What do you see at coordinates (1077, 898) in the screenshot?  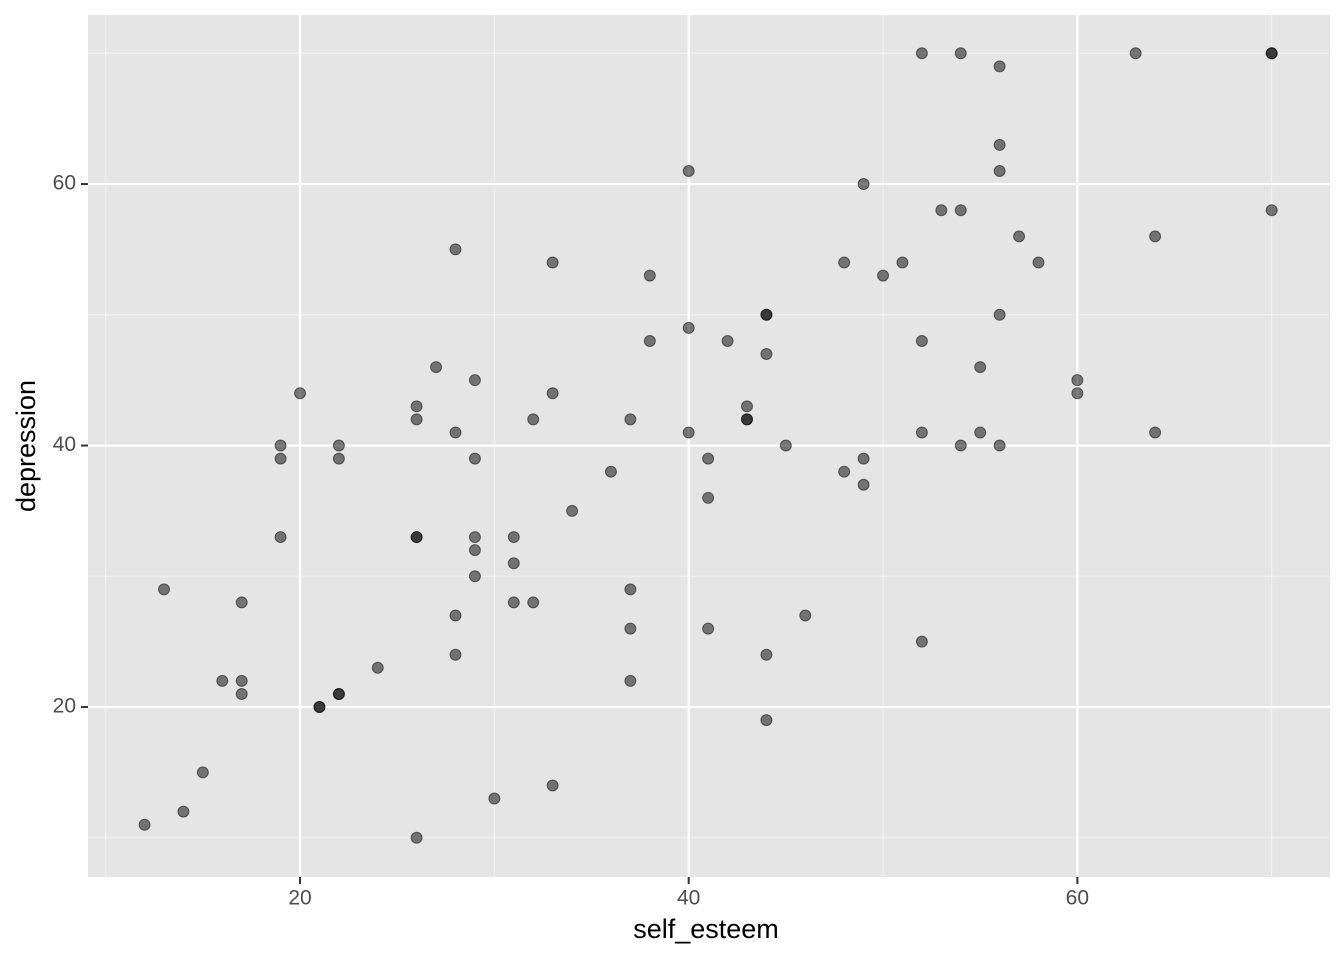 I see `x-tick-label: 60` at bounding box center [1077, 898].